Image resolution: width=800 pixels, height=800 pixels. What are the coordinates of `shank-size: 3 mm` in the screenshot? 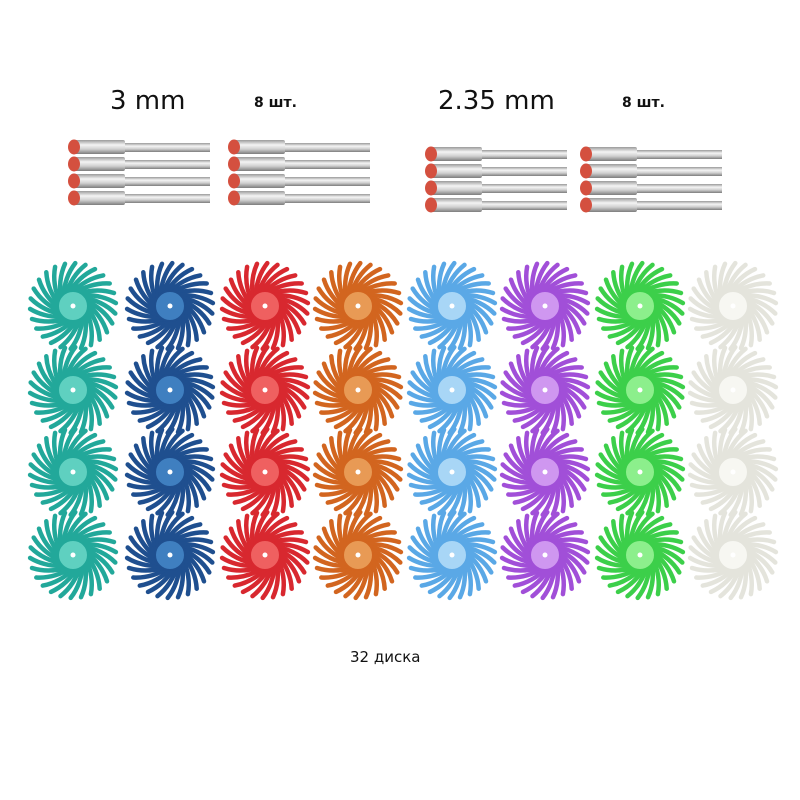 It's located at (148, 101).